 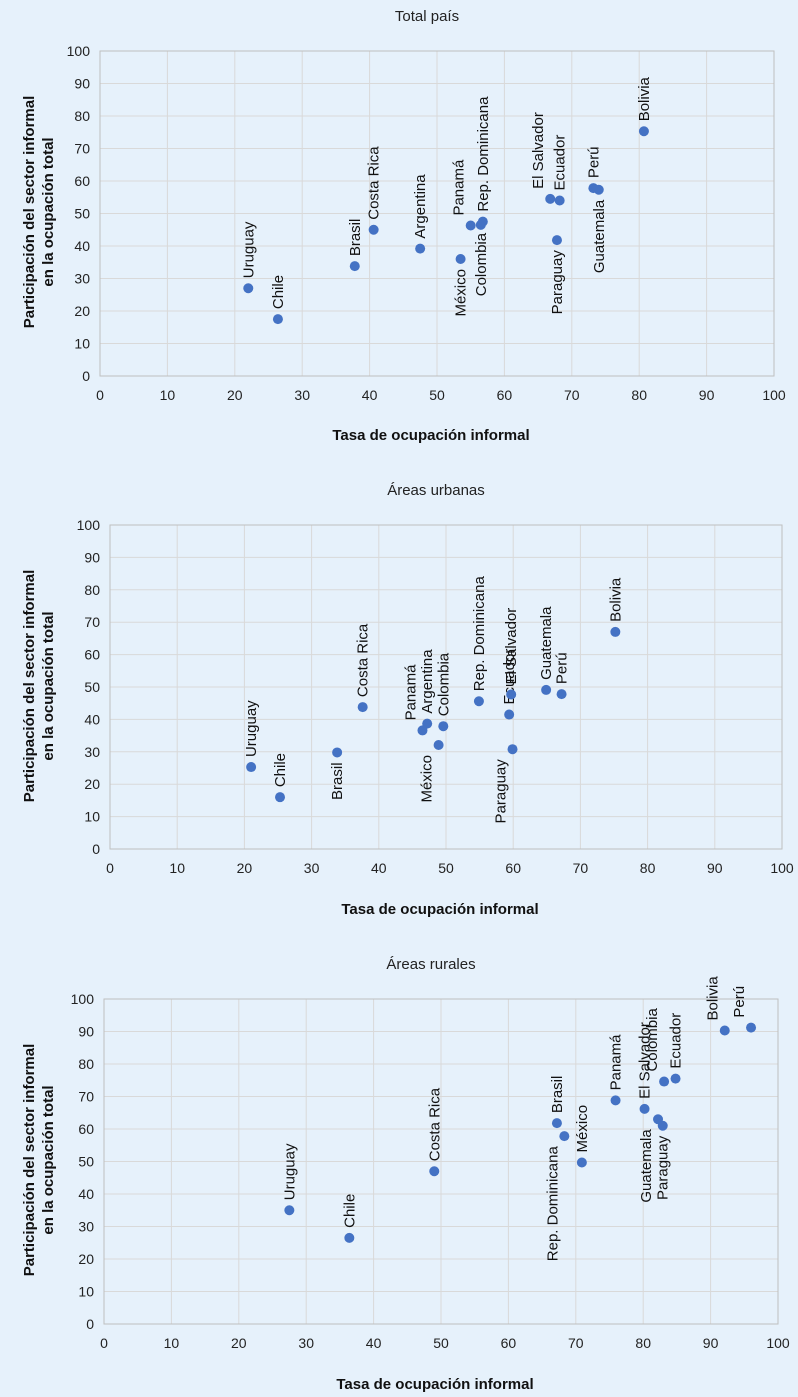 I want to click on x-tick-label: 60, so click(x=505, y=395).